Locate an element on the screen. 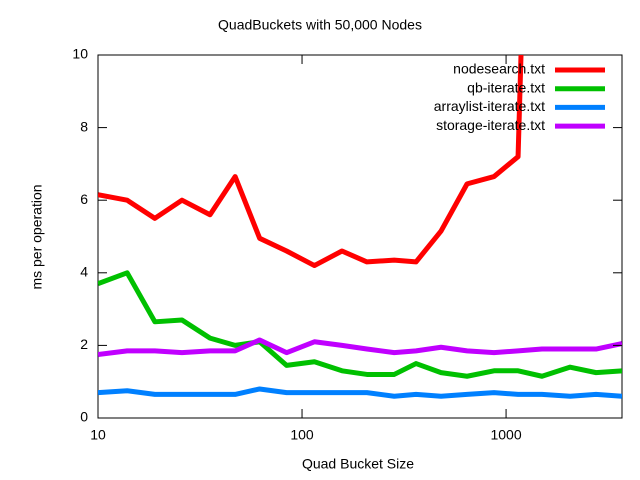  y-axis-label: ms per operation is located at coordinates (37, 236).